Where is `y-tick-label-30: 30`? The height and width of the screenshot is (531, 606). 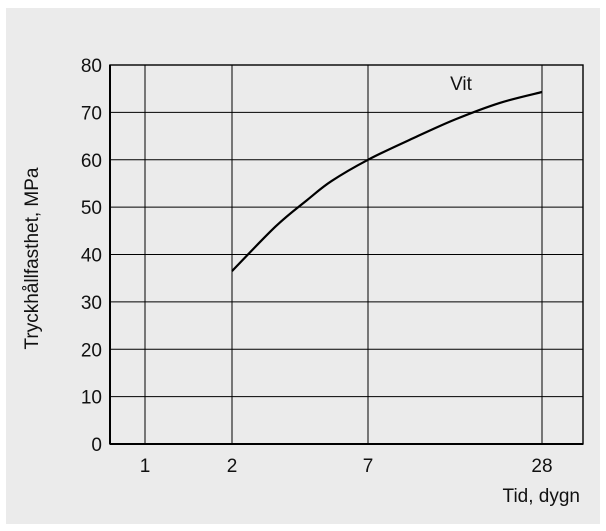
y-tick-label-30: 30 is located at coordinates (91, 303).